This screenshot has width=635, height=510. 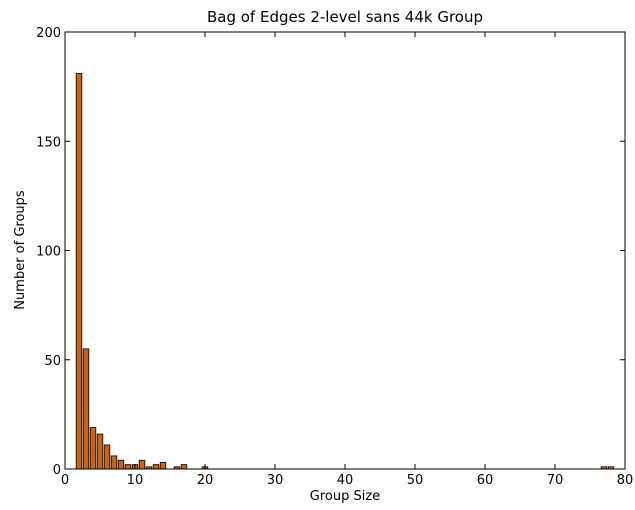 What do you see at coordinates (20, 250) in the screenshot?
I see `y-axis-label: Number of Groups` at bounding box center [20, 250].